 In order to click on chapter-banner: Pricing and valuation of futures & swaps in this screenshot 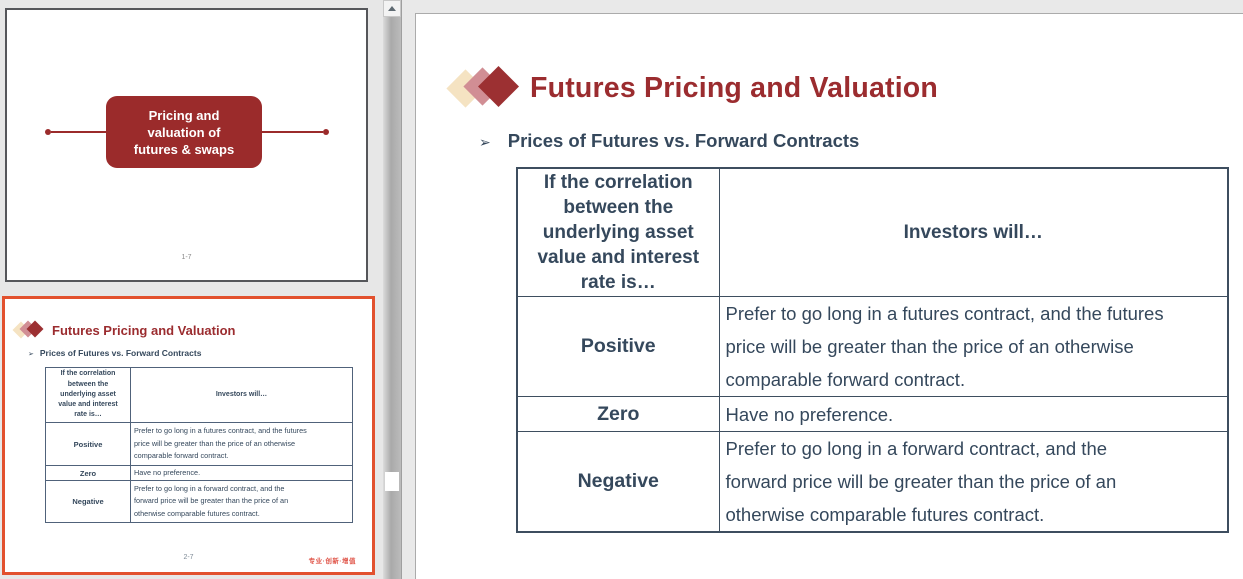, I will do `click(184, 132)`.